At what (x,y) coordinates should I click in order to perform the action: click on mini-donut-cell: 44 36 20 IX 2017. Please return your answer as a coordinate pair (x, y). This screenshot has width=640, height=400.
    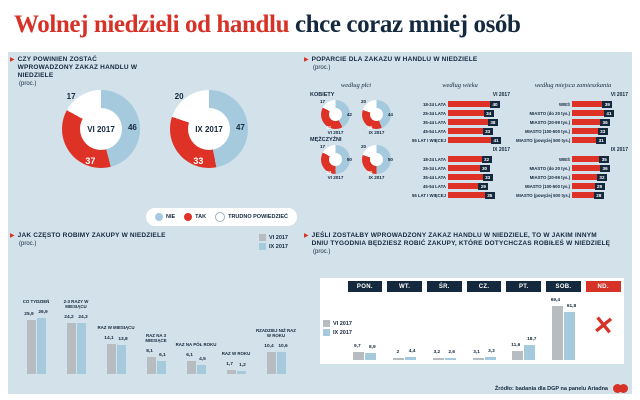
    Looking at the image, I should click on (377, 117).